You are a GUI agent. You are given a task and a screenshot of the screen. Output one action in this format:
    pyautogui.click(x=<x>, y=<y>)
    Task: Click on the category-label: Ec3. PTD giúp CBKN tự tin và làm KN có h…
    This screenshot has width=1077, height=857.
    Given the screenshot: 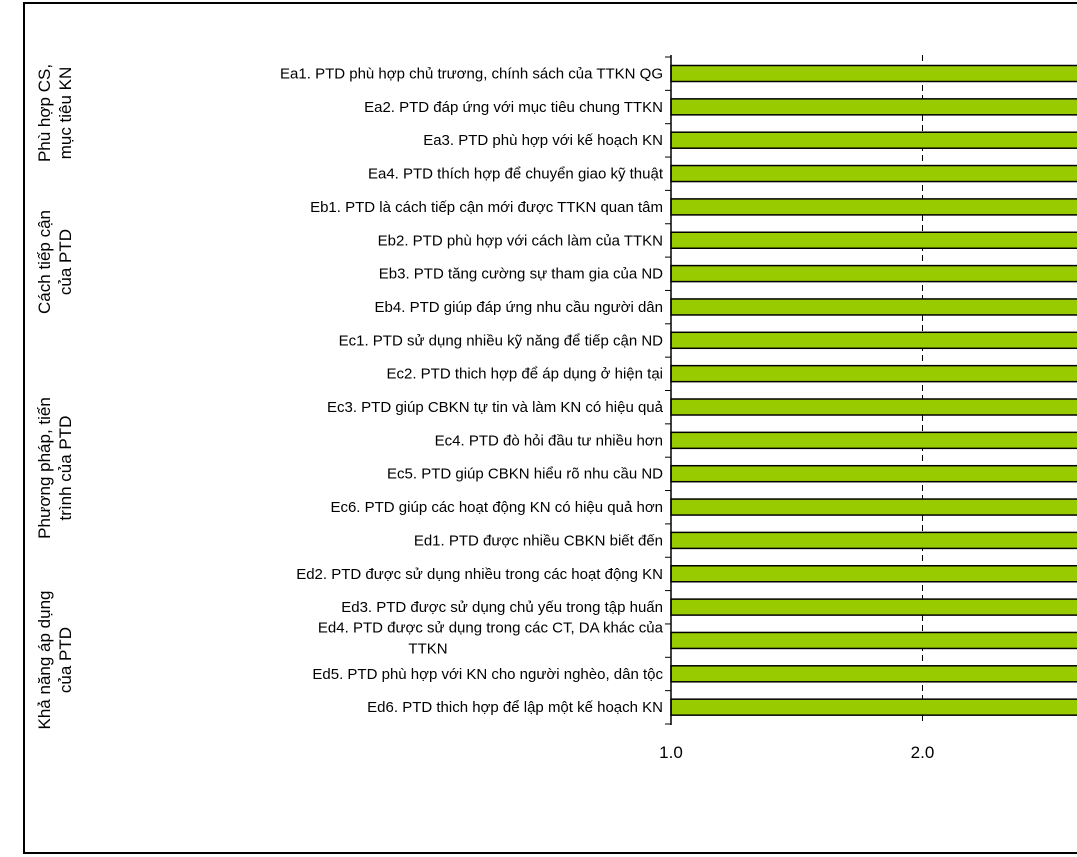 What is the action you would take?
    pyautogui.click(x=495, y=407)
    